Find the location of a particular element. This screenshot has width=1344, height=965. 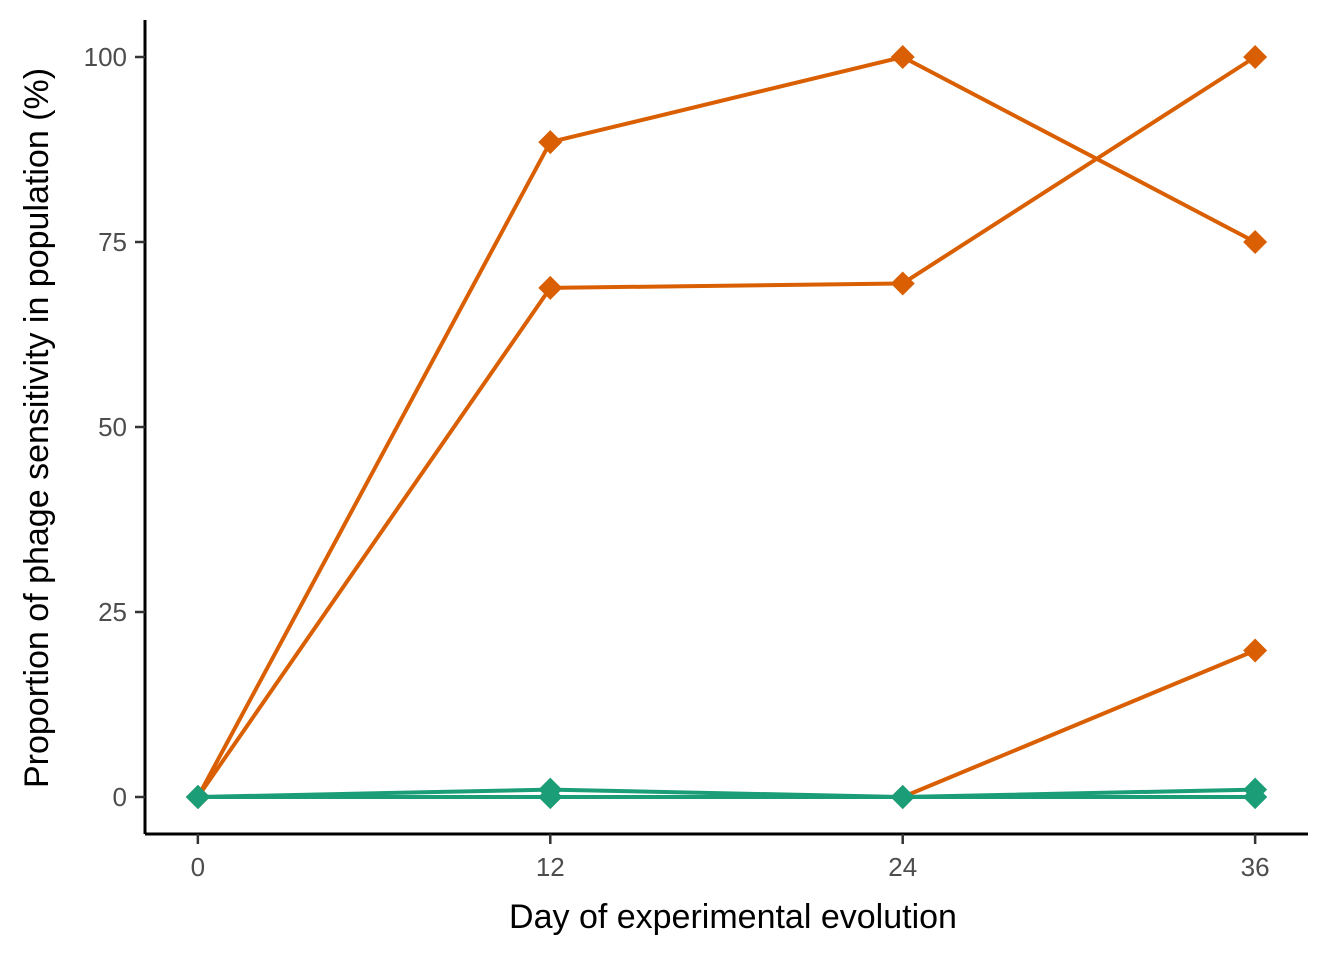

y-tick-label: 25 is located at coordinates (112, 612).